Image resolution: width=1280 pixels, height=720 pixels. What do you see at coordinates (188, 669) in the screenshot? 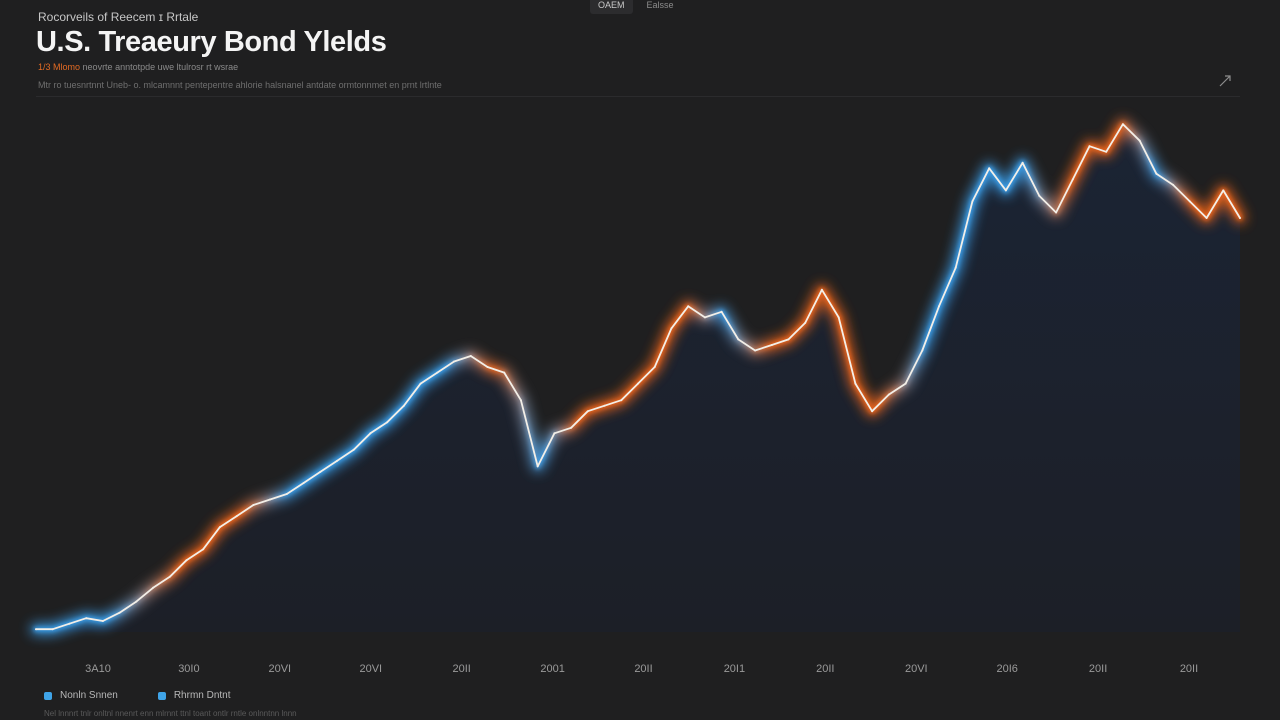
I see `x-tick-label: 30I0` at bounding box center [188, 669].